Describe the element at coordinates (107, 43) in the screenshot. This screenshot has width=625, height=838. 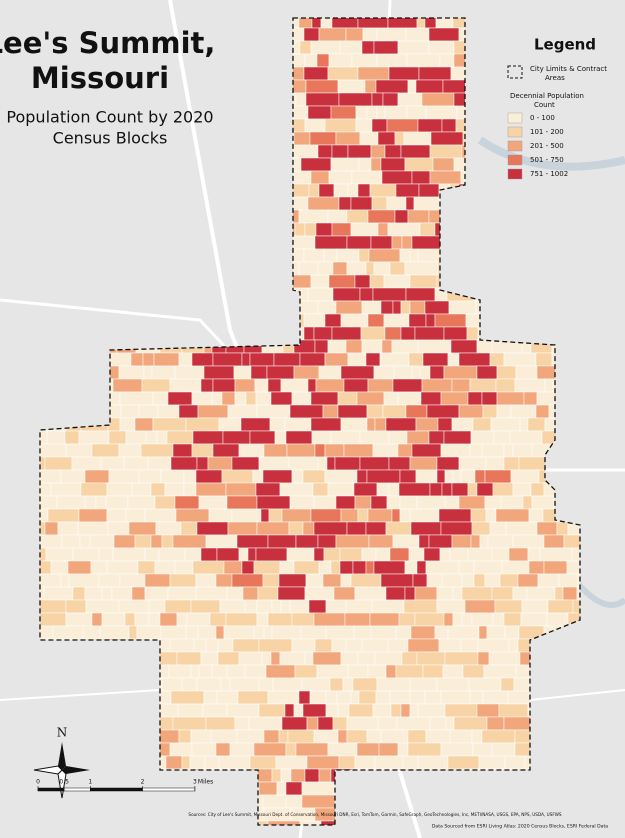
I see `title-line: Lee's Summit,` at that location.